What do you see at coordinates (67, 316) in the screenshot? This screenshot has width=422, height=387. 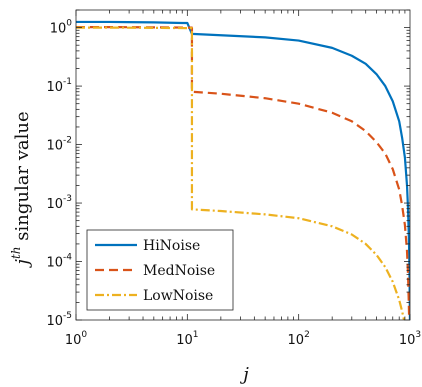 I see `y-tick-exp: -5` at bounding box center [67, 316].